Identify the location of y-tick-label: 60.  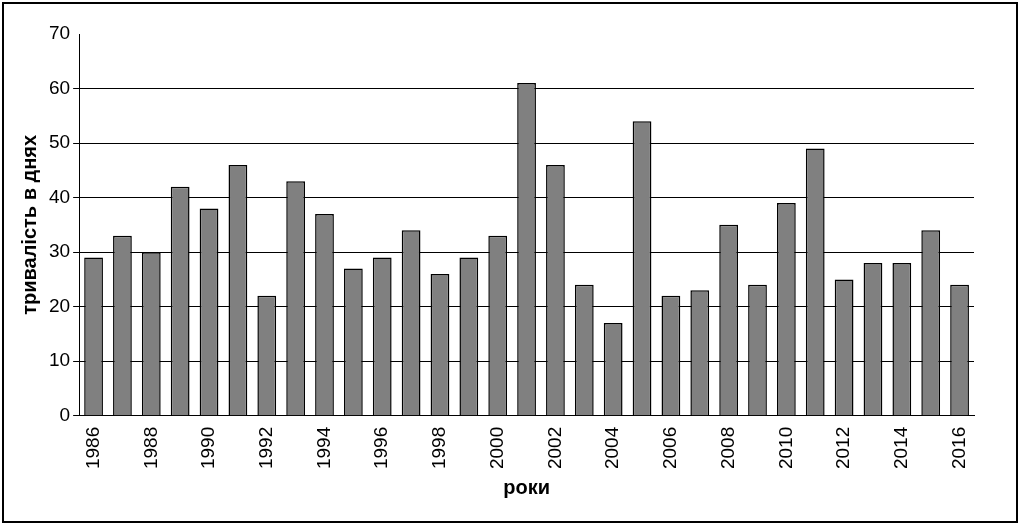
(59, 87).